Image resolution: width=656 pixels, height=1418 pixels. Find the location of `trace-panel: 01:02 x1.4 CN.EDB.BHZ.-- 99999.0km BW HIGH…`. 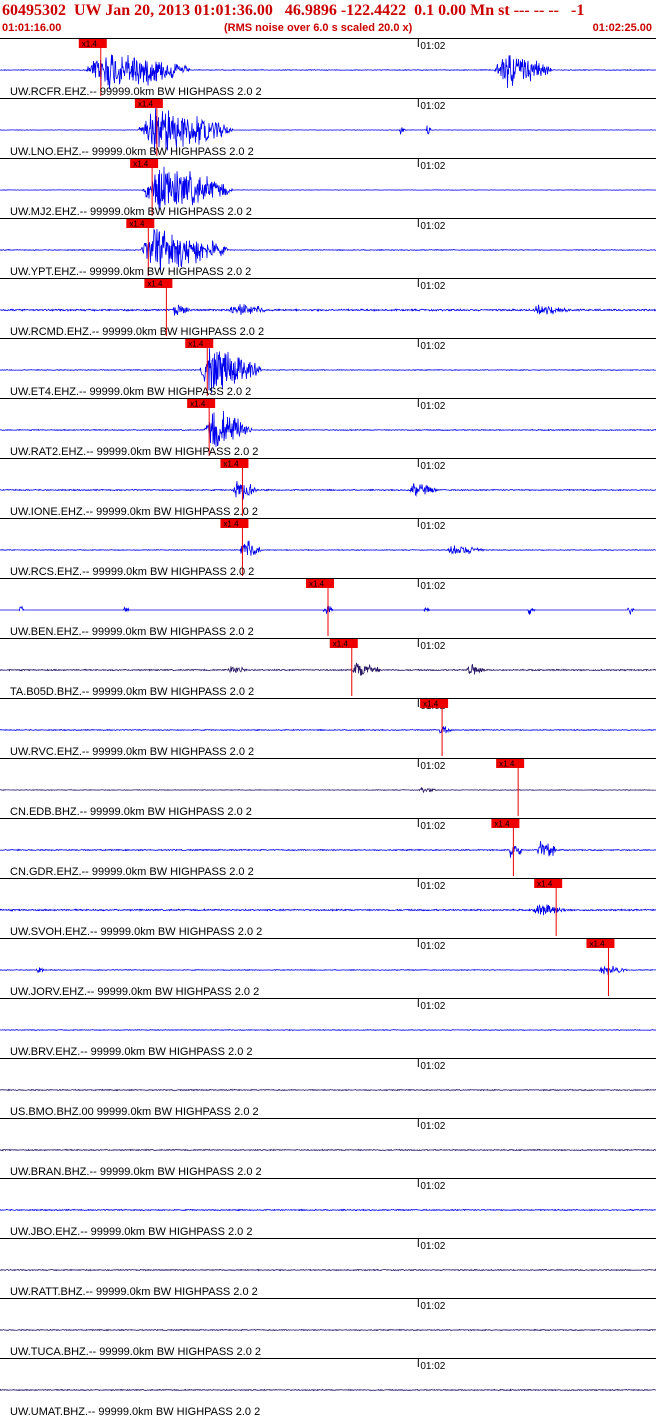

trace-panel: 01:02 x1.4 CN.EDB.BHZ.-- 99999.0km BW HIGH… is located at coordinates (328, 788).